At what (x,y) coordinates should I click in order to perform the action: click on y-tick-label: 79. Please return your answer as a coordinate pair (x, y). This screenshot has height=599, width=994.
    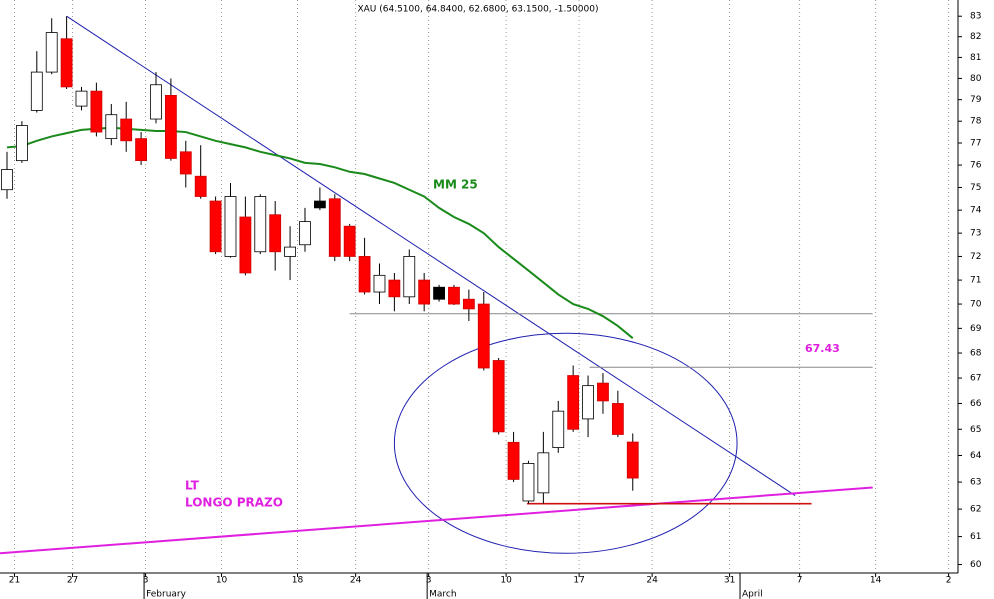
    Looking at the image, I should click on (976, 100).